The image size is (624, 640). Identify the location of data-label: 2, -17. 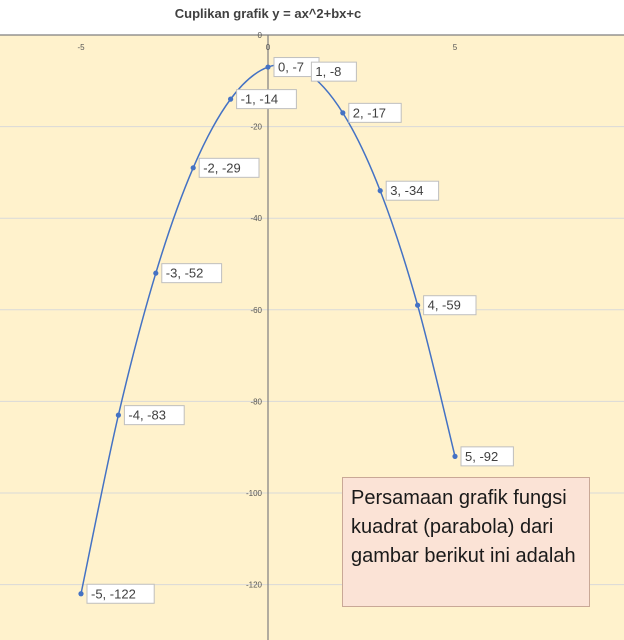
(375, 112).